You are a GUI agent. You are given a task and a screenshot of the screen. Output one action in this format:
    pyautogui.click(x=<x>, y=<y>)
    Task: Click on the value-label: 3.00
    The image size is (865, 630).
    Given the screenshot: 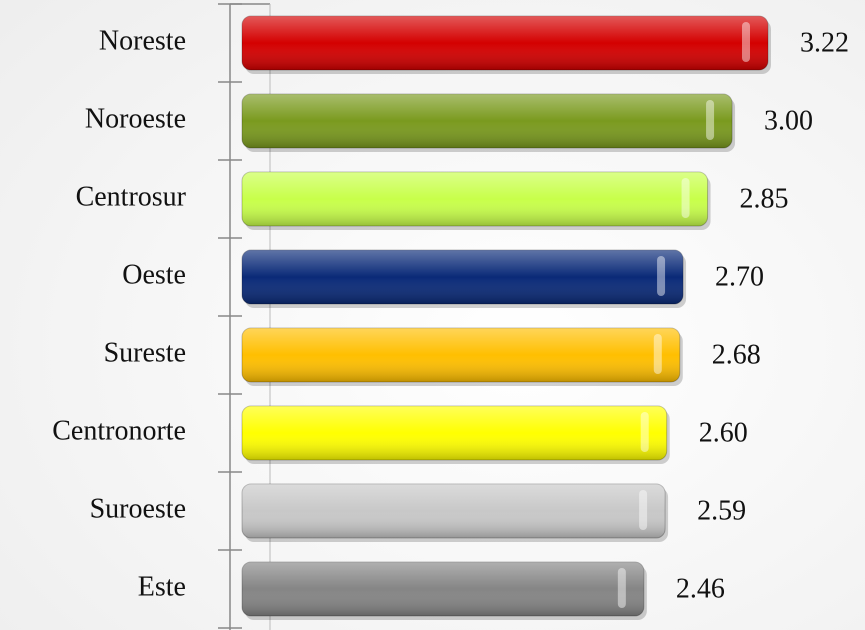 What is the action you would take?
    pyautogui.click(x=788, y=120)
    